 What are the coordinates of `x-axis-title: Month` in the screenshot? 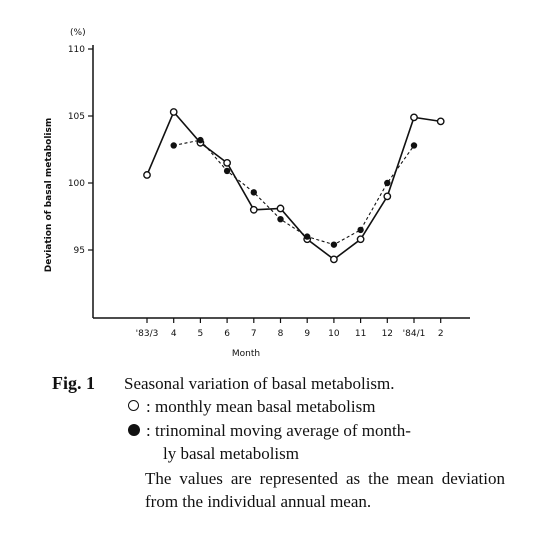 It's located at (246, 354).